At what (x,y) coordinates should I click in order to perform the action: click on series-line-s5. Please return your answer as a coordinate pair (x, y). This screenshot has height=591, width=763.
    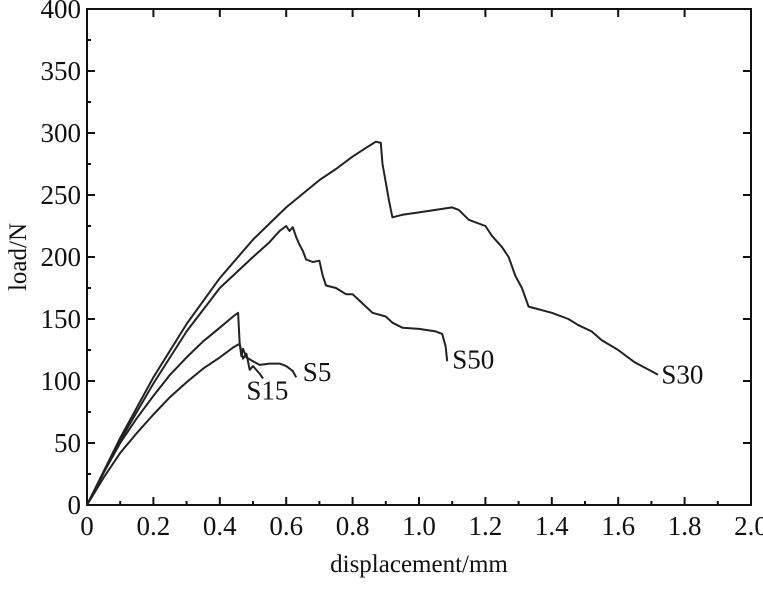
    Looking at the image, I should click on (192, 424).